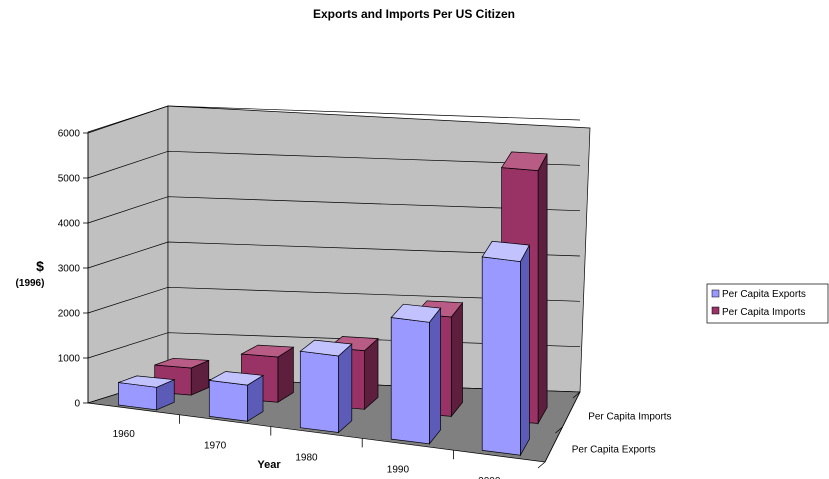  What do you see at coordinates (715, 310) in the screenshot?
I see `legend-swatch-imports` at bounding box center [715, 310].